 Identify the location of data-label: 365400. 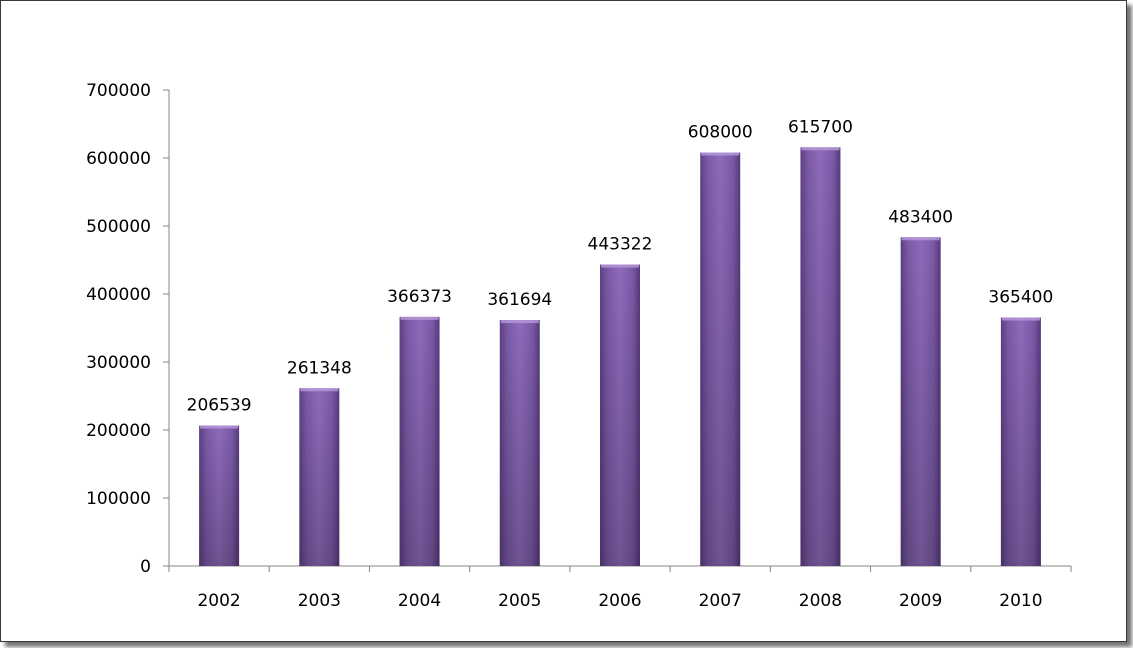
(1020, 298).